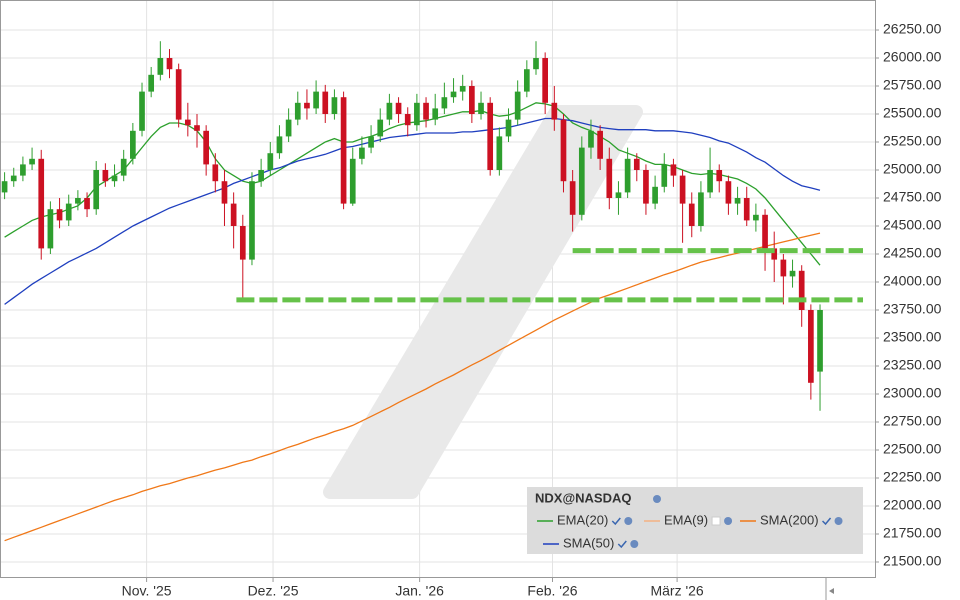  I want to click on y-tick-label: 21750.00, so click(912, 533).